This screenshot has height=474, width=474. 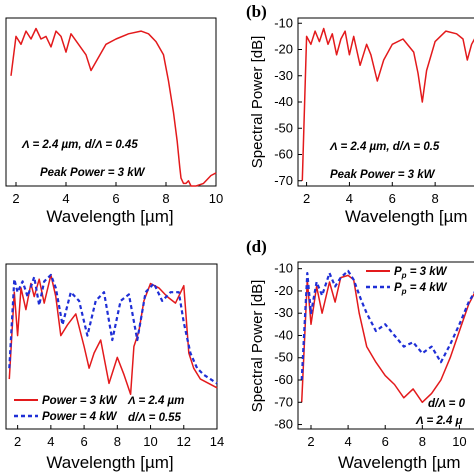 What do you see at coordinates (256, 246) in the screenshot?
I see `panel-d-label: (d)` at bounding box center [256, 246].